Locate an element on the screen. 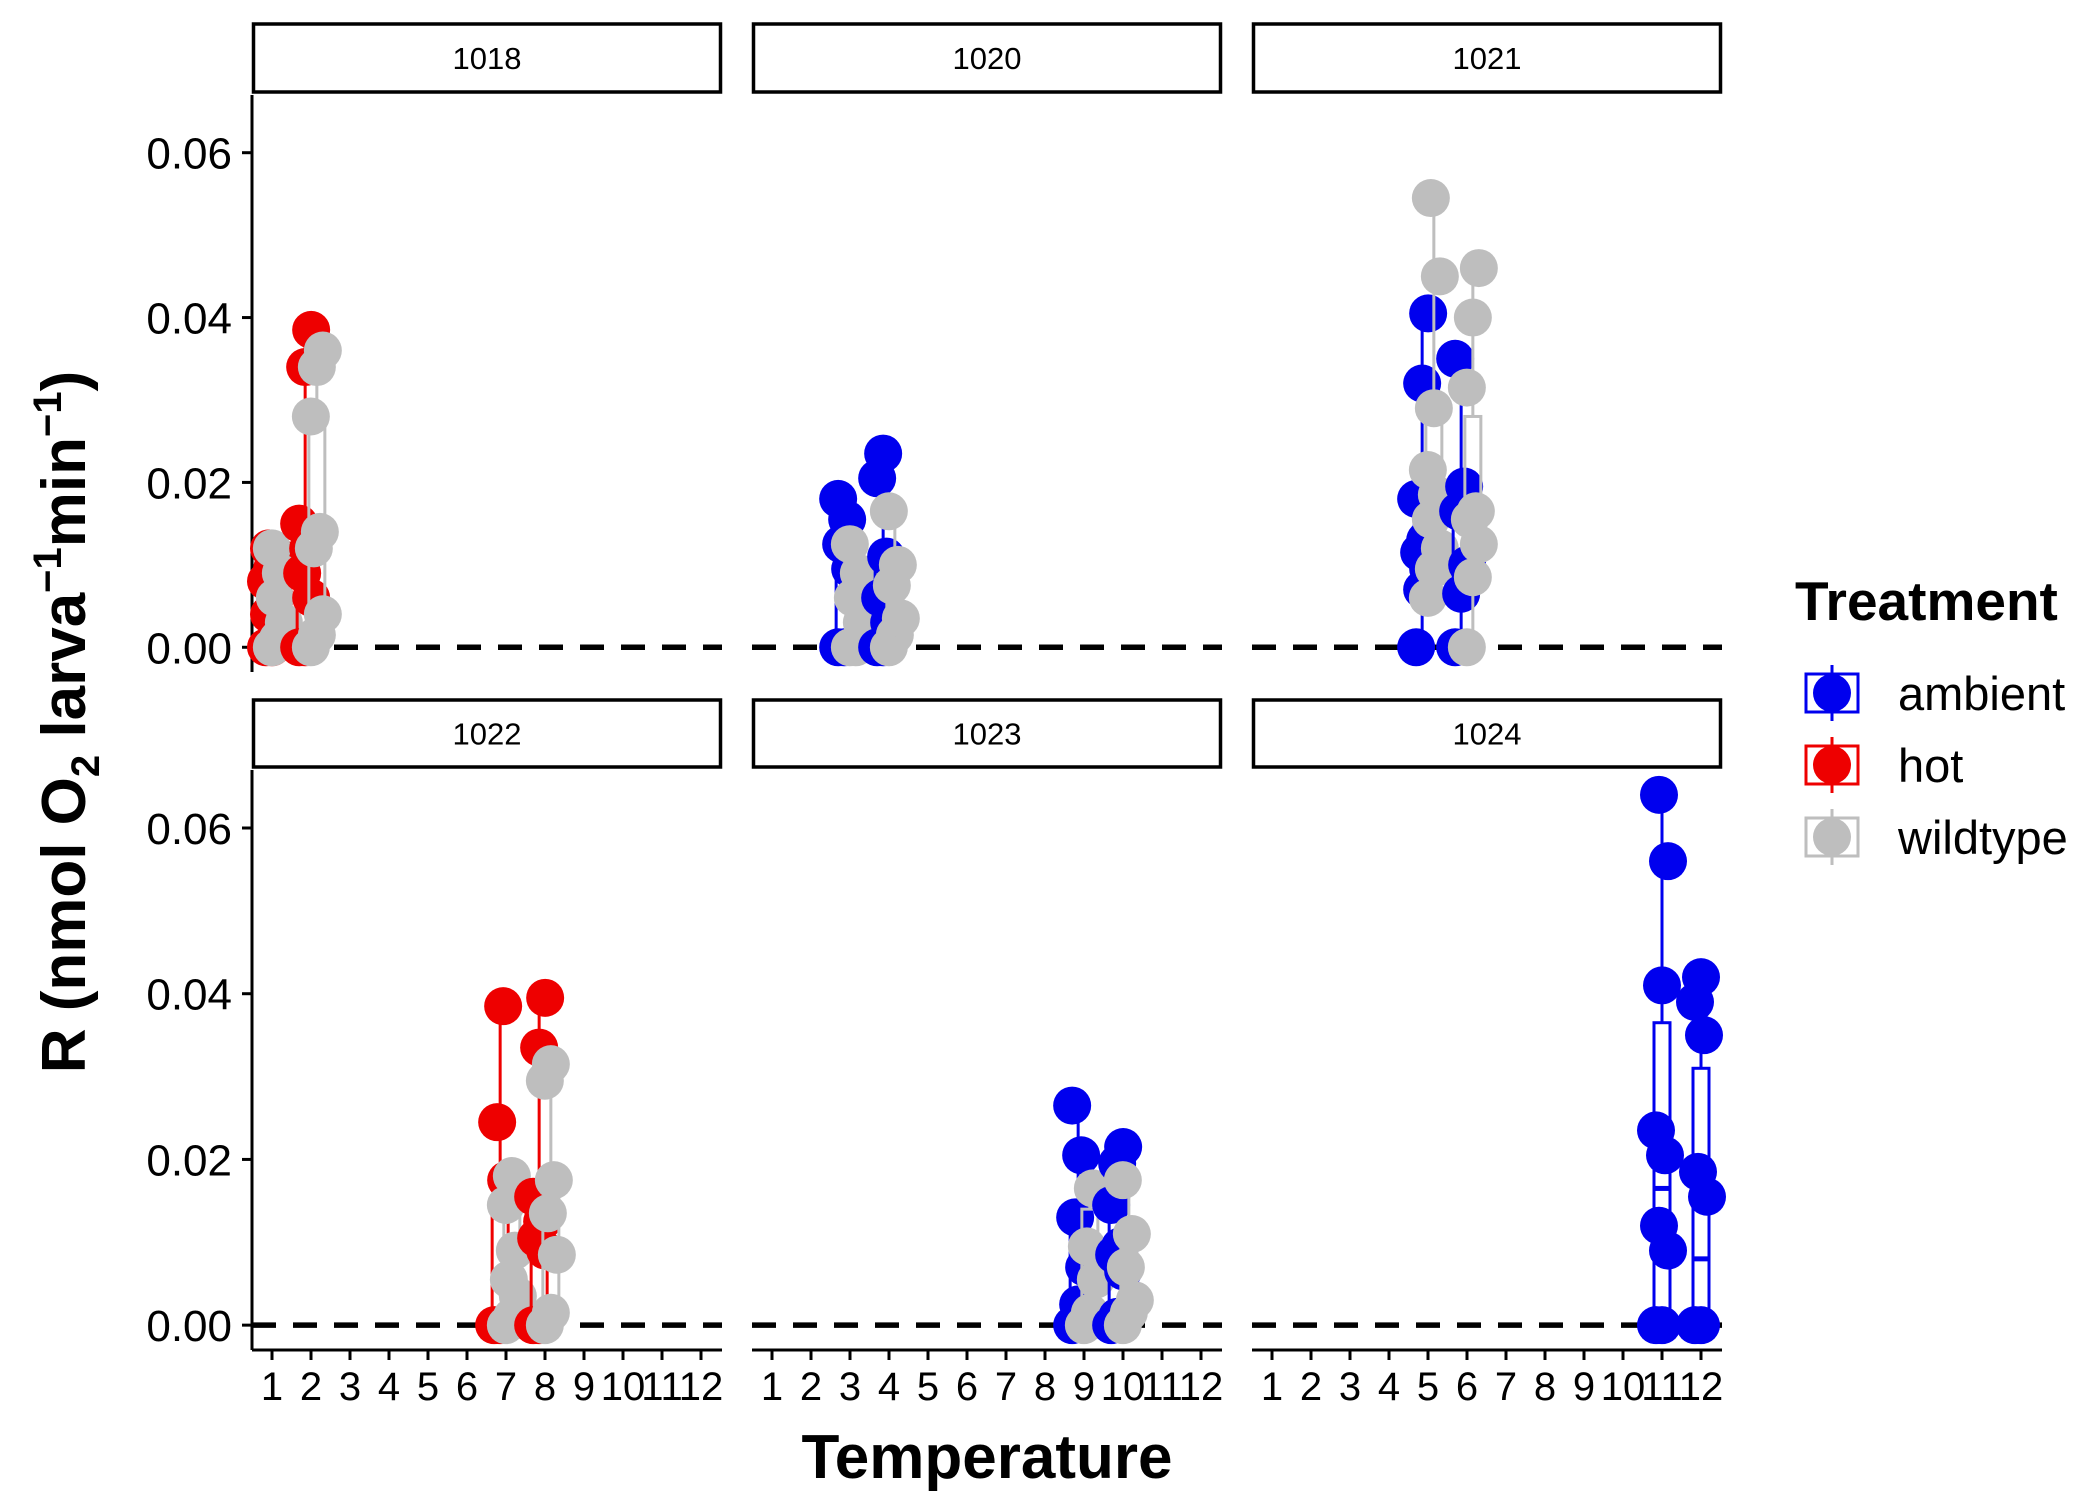  legend-entry-wildtype: wildtype is located at coordinates (1936, 837).